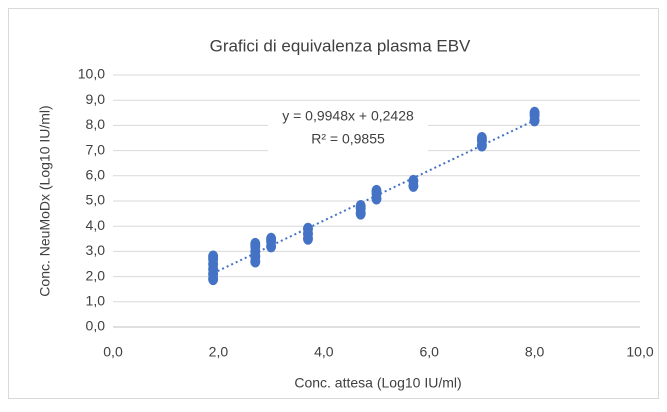 This screenshot has width=667, height=412. Describe the element at coordinates (96, 225) in the screenshot. I see `y-tick-label: 4,0` at that location.